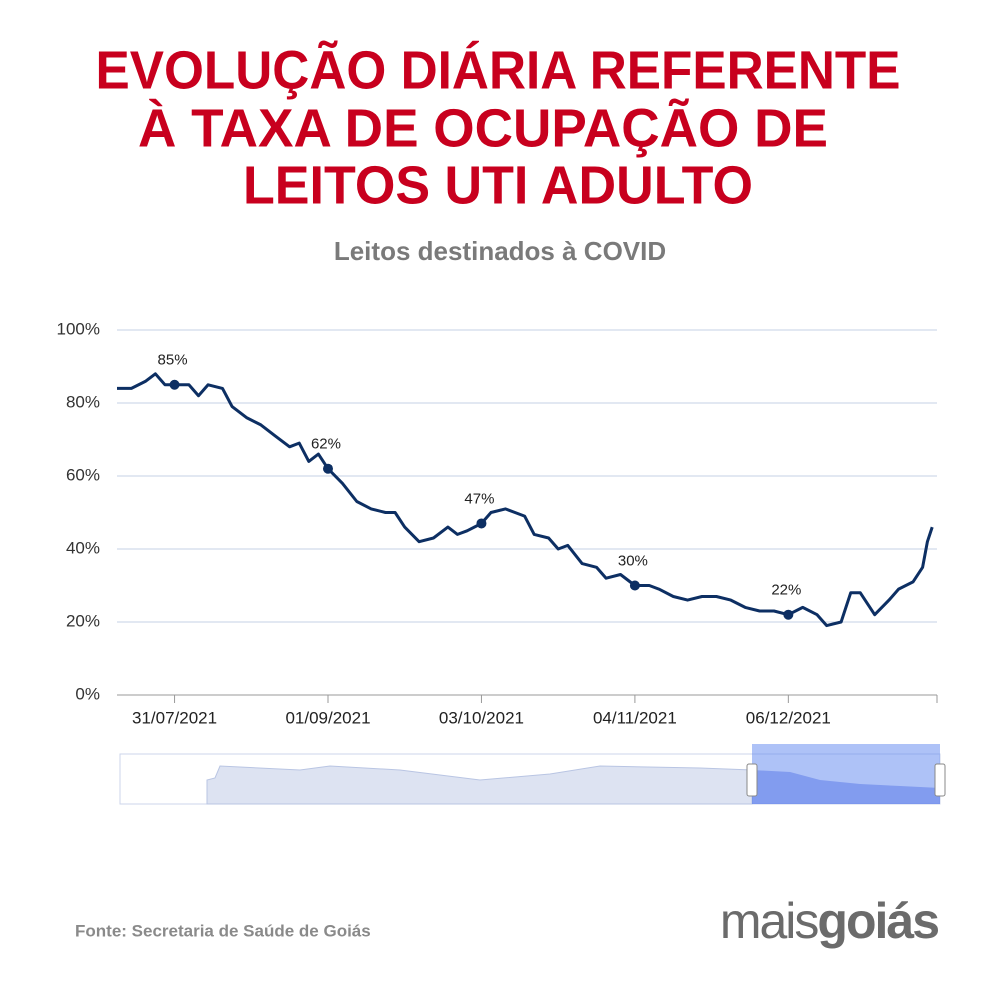  What do you see at coordinates (223, 930) in the screenshot?
I see `source: Fonte: Secretaria de Saúde de Goiás` at bounding box center [223, 930].